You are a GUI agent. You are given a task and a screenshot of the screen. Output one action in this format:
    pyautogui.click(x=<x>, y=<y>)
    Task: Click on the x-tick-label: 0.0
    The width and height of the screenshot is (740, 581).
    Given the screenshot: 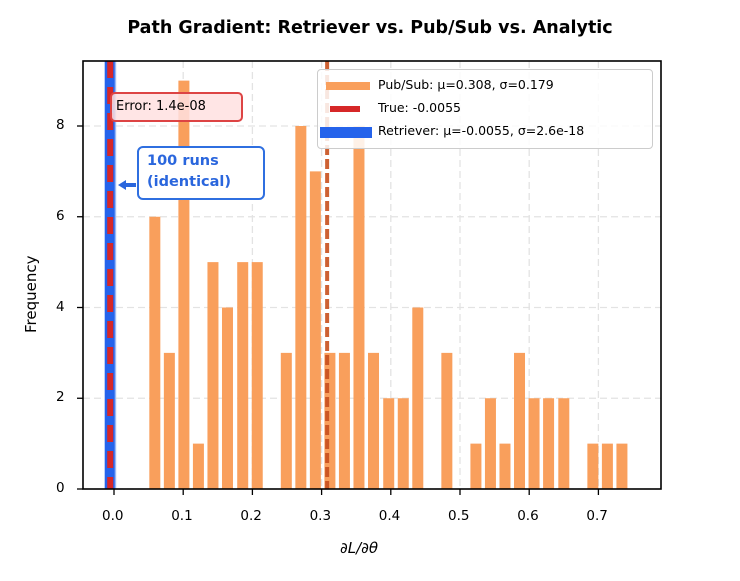 What is the action you would take?
    pyautogui.click(x=113, y=516)
    